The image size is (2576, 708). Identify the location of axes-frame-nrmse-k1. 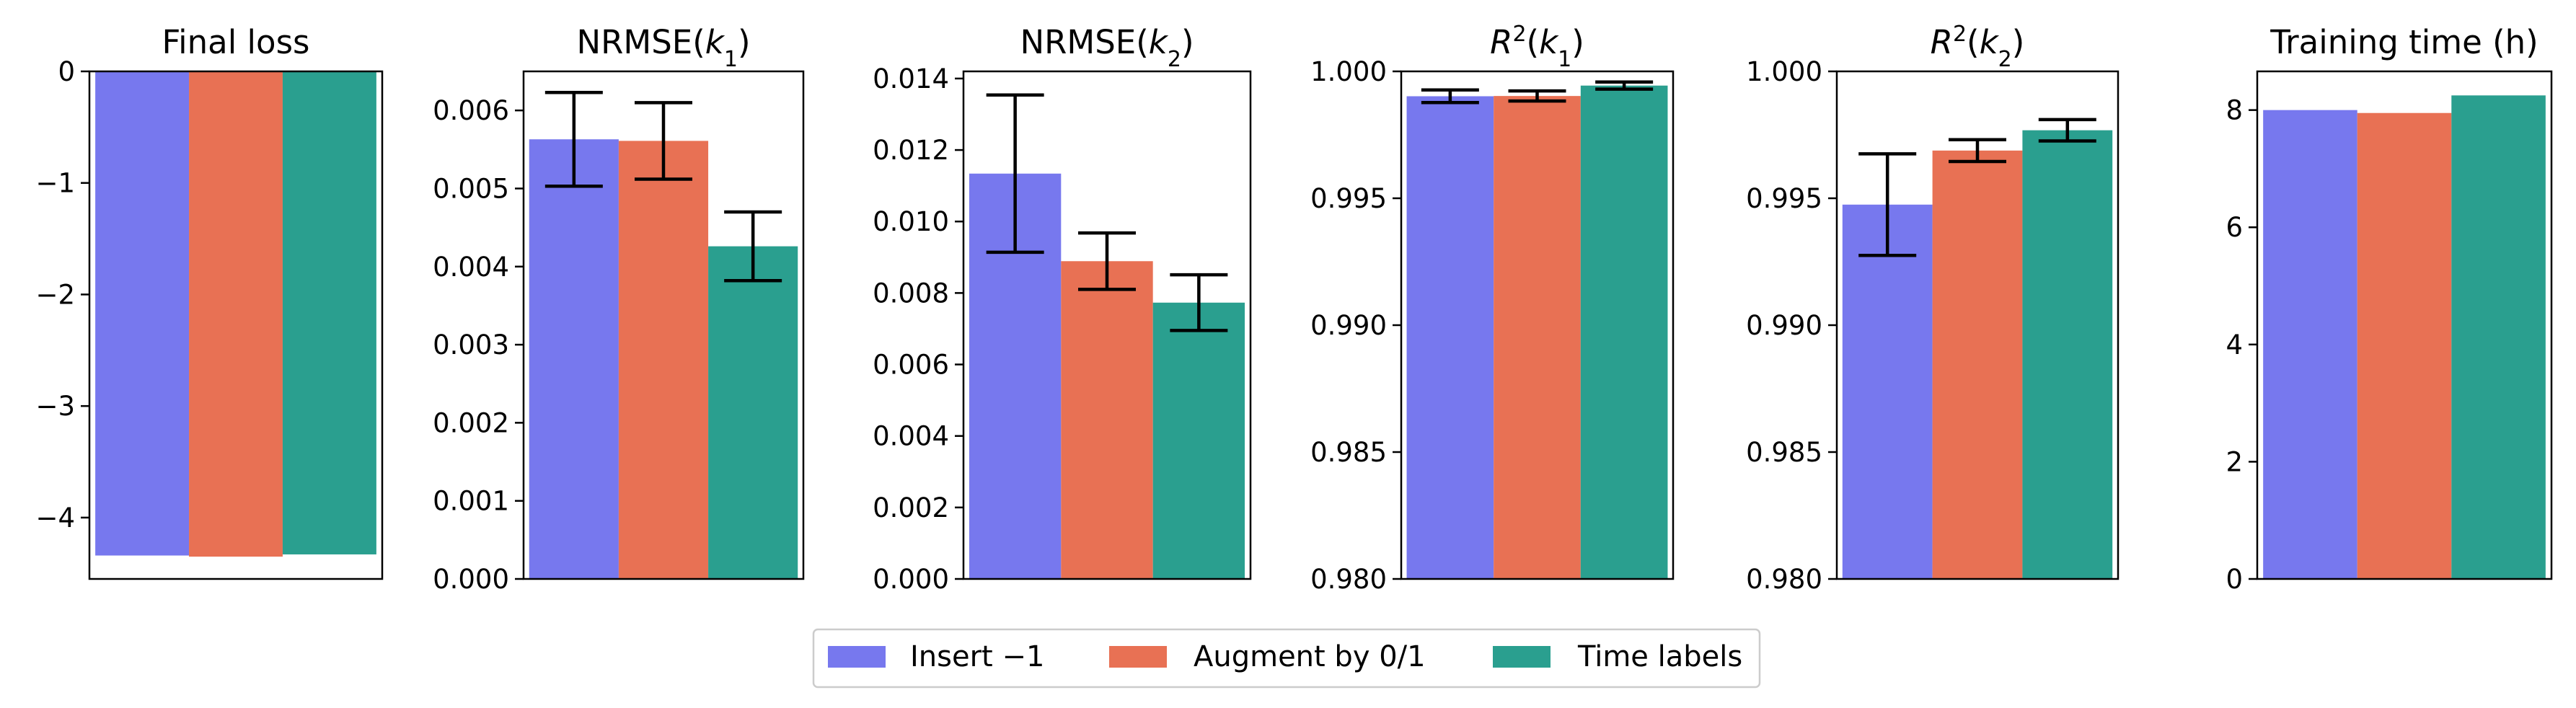
(663, 325).